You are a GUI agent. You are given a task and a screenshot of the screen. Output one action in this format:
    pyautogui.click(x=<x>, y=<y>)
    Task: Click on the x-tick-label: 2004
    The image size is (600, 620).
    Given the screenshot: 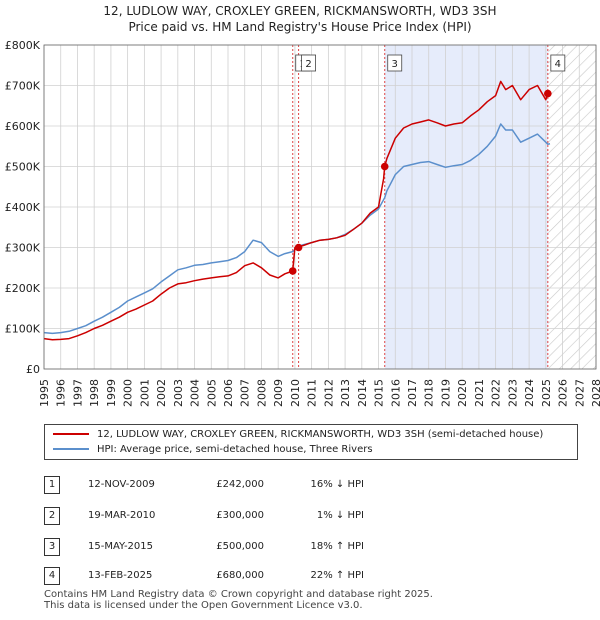 What is the action you would take?
    pyautogui.click(x=195, y=393)
    